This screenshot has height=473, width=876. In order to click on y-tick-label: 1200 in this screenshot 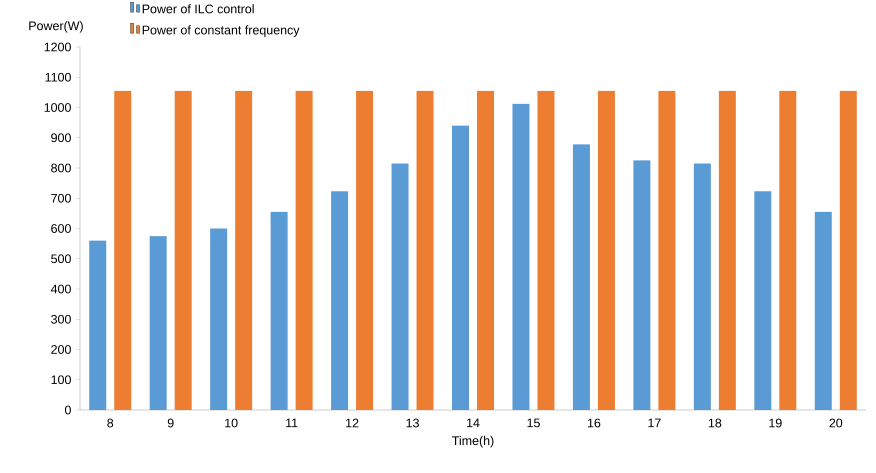, I will do `click(57, 47)`.